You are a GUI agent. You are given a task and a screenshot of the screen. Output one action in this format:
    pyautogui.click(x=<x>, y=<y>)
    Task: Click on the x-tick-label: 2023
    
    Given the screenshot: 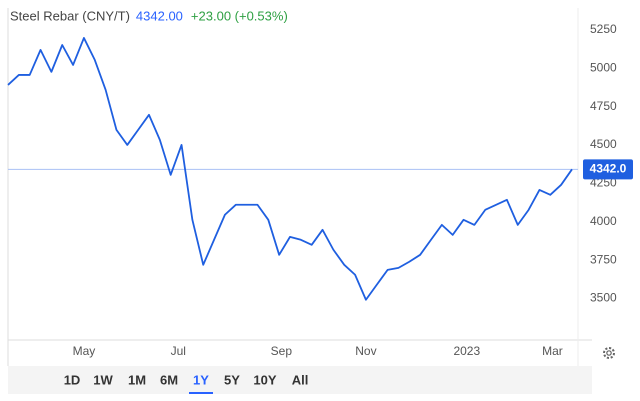 What is the action you would take?
    pyautogui.click(x=466, y=351)
    